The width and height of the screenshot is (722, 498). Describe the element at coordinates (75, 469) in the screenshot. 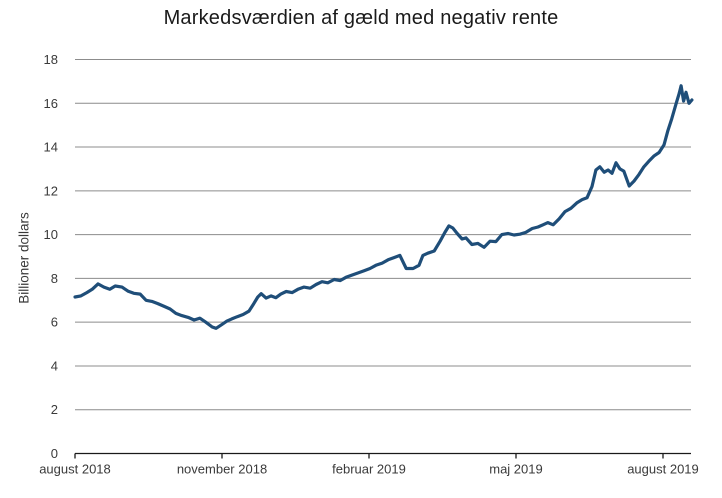

I see `x-tick-label: august 2018` at that location.